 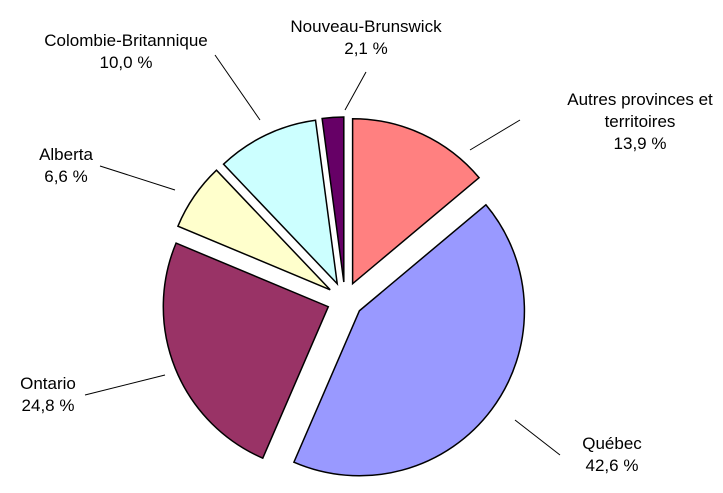 I want to click on category-label: Nouveau-Brunswick, so click(x=366, y=26).